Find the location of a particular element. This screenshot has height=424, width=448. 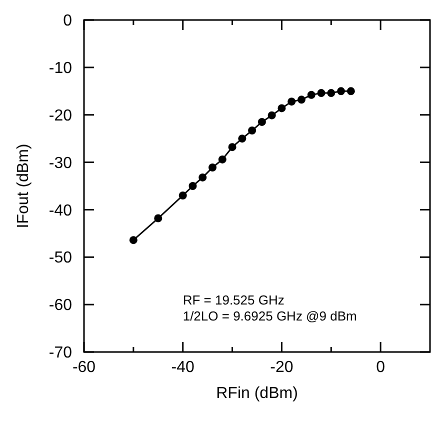

y-axis-title: IFout (dBm) is located at coordinates (23, 186).